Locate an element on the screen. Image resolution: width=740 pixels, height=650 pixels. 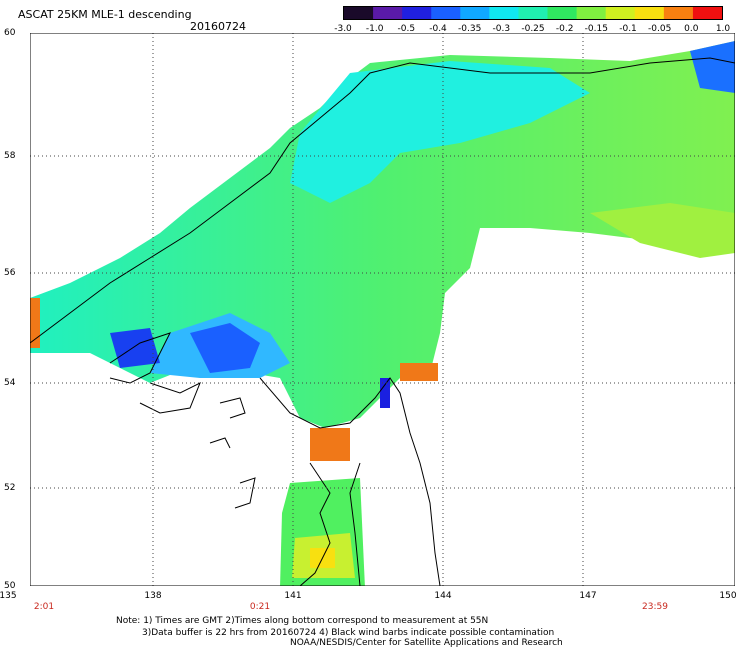
colorbar-tick-label: -0.5 is located at coordinates (406, 29).